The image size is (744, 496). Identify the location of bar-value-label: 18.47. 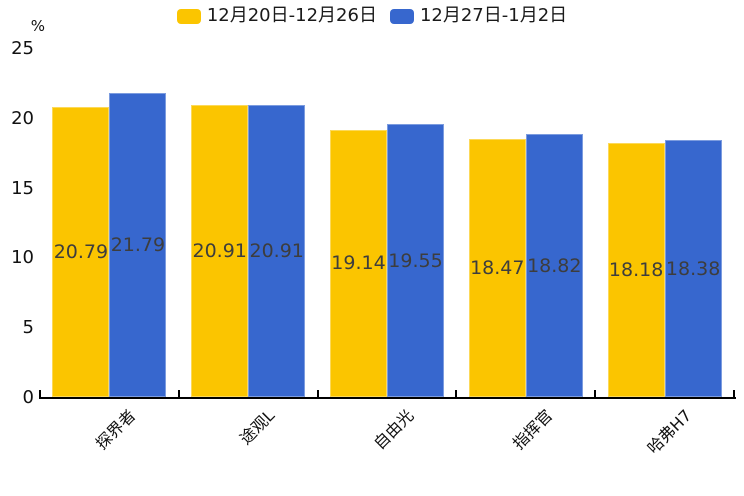
(497, 268).